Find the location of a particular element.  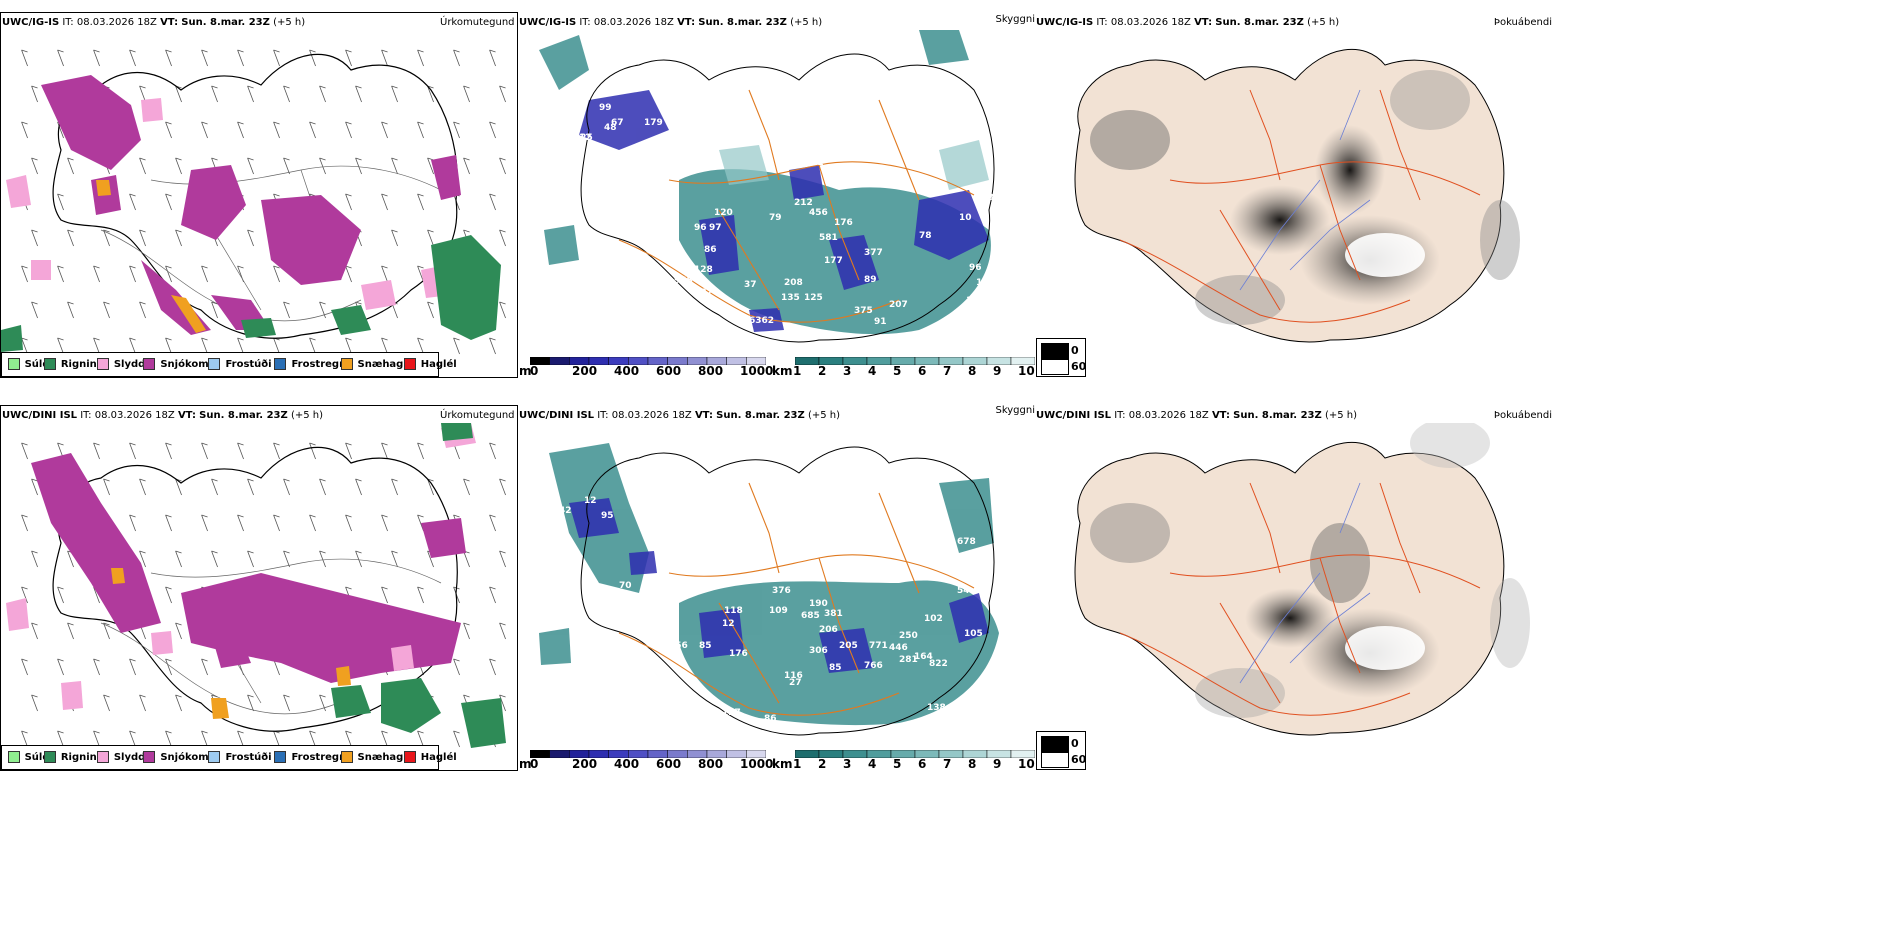

ceiling-value-label: 581 is located at coordinates (828, 238).